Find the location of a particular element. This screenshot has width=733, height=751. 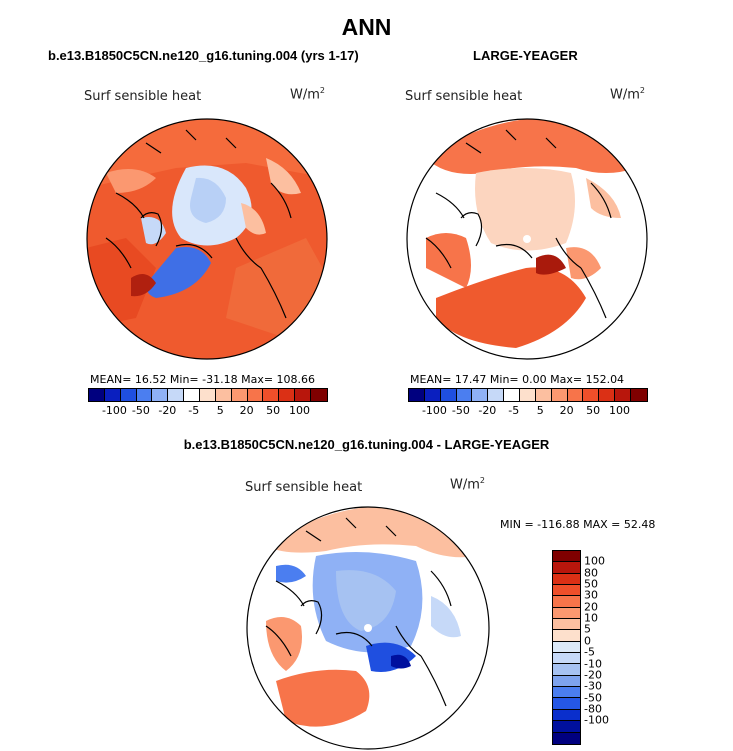

panel1-stats: MEAN= 16.52 Min= -31.18 Max= 108.66 is located at coordinates (203, 379).